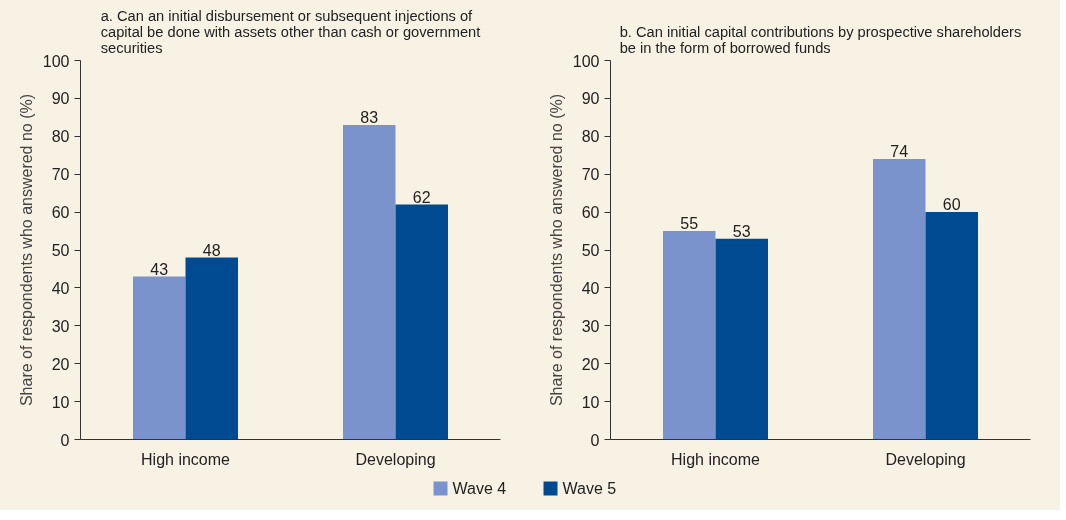 This screenshot has height=520, width=1066. I want to click on data-label: 74, so click(899, 152).